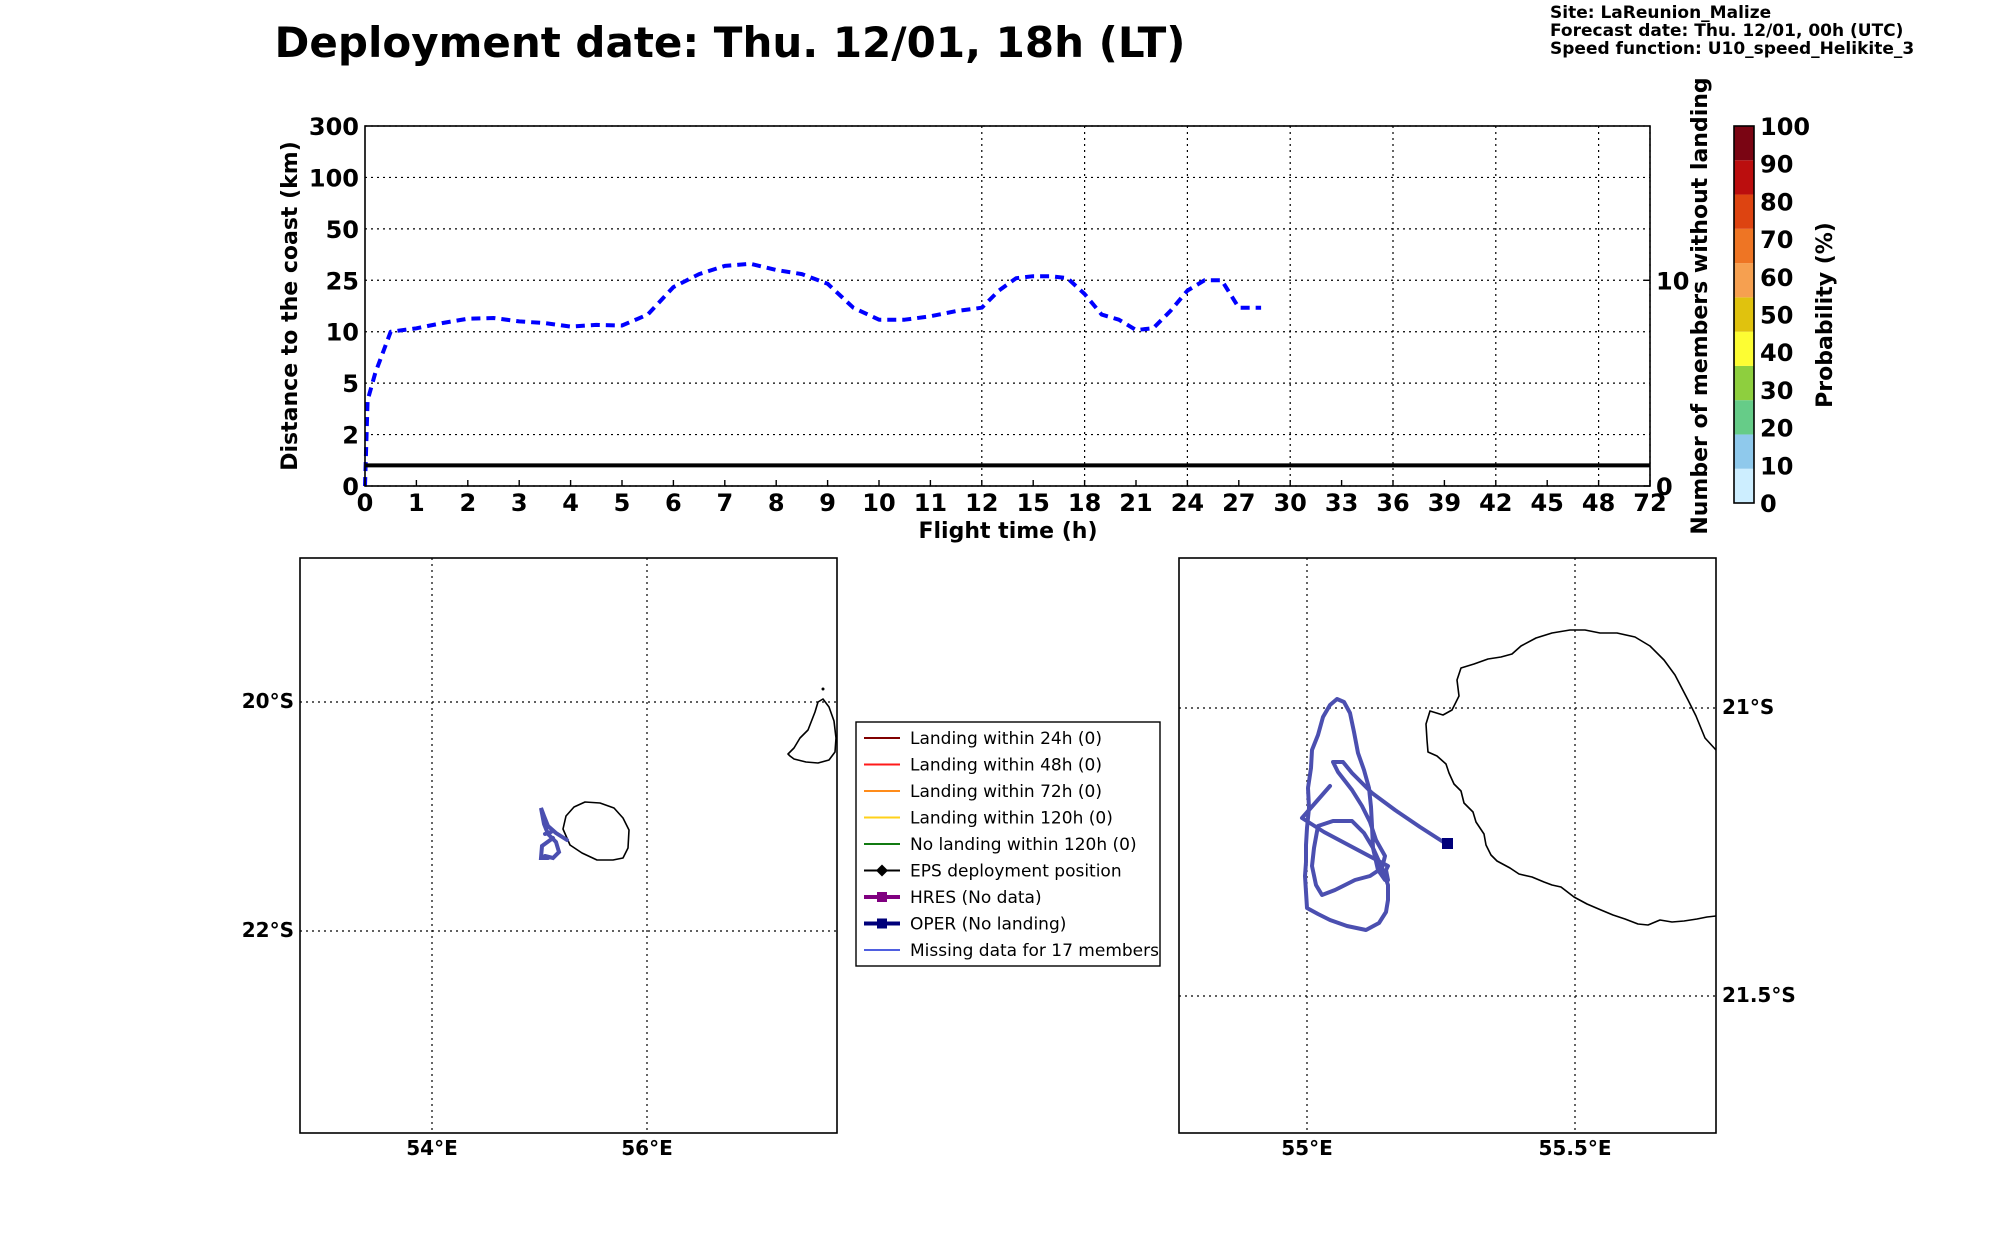 This screenshot has width=2000, height=1250. I want to click on x-tick-label: 4, so click(570, 503).